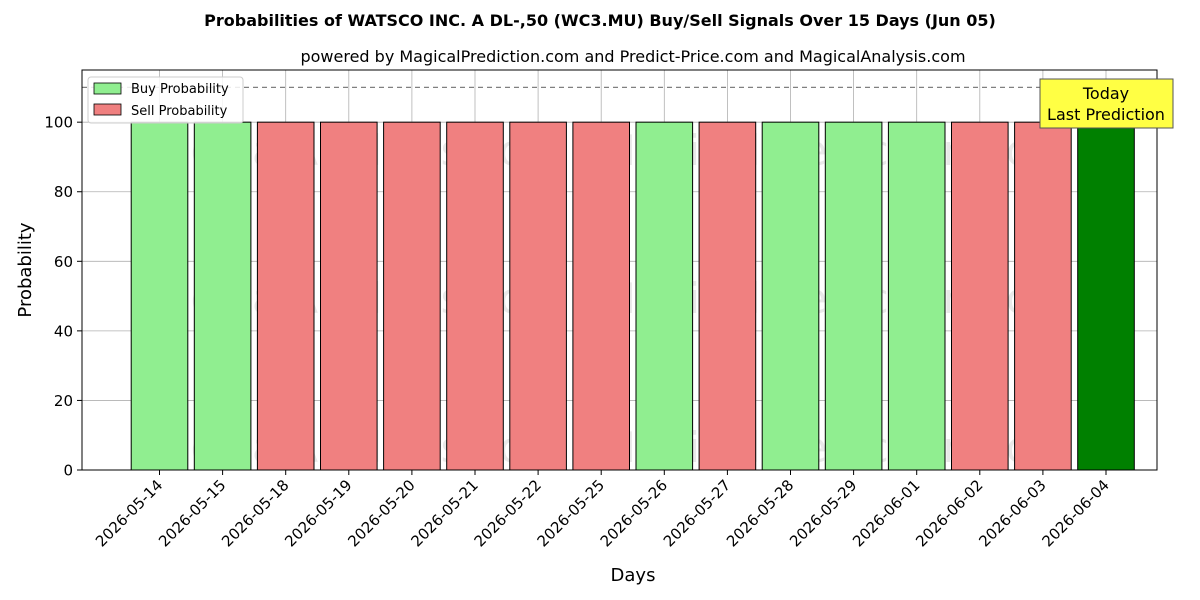 This screenshot has width=1200, height=600. I want to click on y-axis-label: Probability, so click(25, 269).